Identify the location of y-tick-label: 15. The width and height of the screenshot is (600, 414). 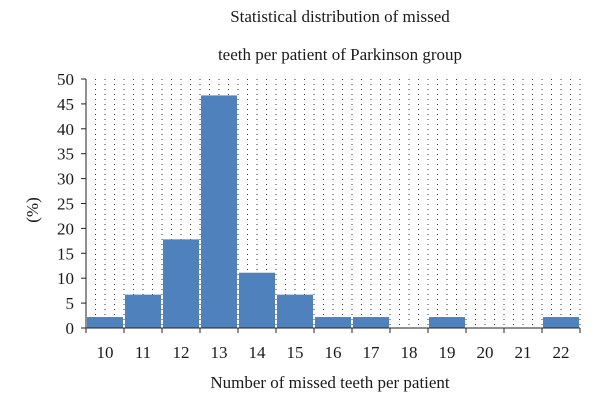
(65, 253).